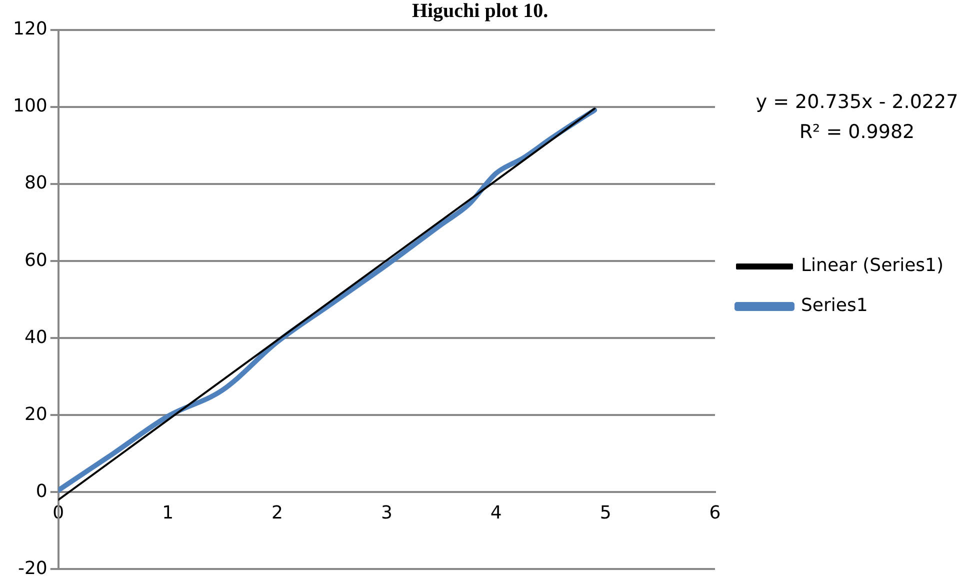  Describe the element at coordinates (36, 260) in the screenshot. I see `y-tick-label: 60` at that location.